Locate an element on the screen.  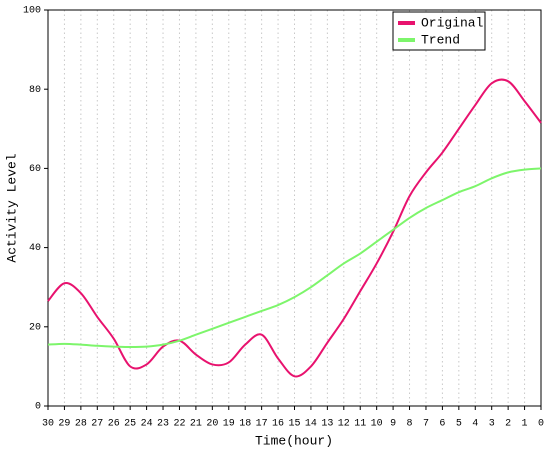
x-tick-label: 25 is located at coordinates (130, 424).